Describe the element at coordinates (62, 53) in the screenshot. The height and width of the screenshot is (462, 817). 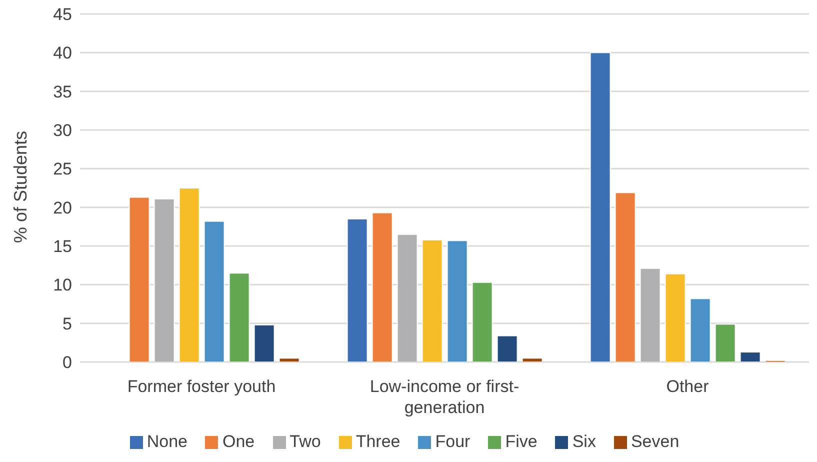
I see `y-tick-label: 40` at that location.